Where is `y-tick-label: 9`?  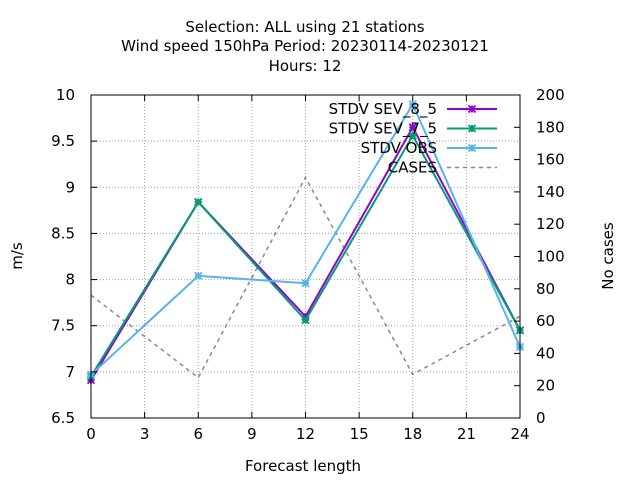
y-tick-label: 9 is located at coordinates (70, 187).